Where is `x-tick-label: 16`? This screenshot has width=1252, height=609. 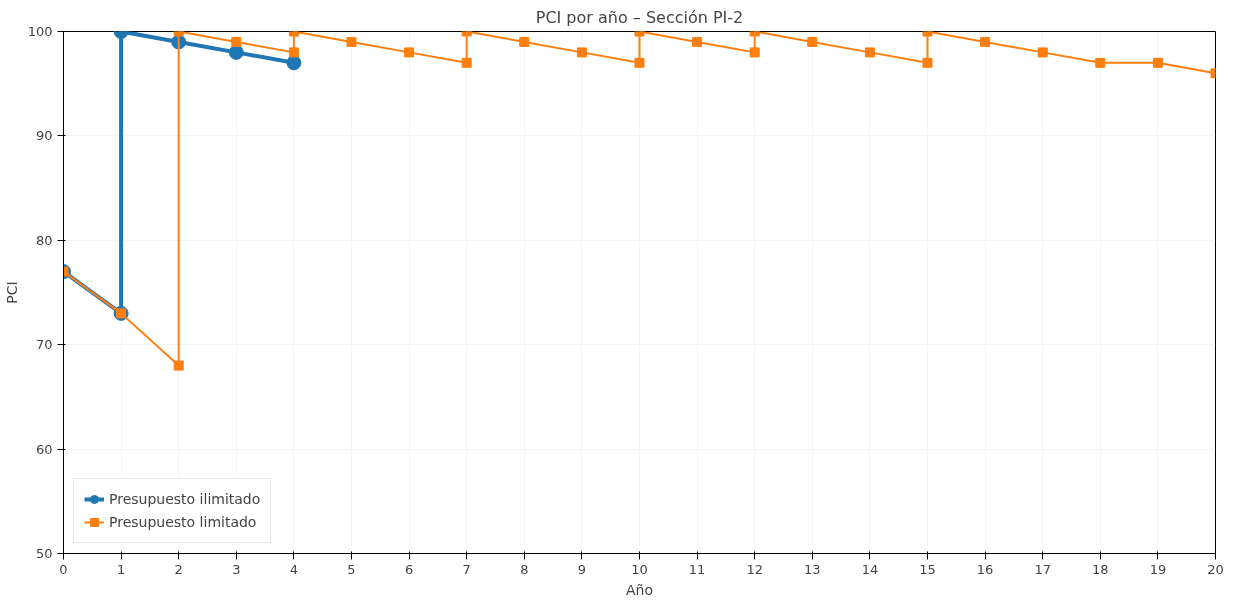 x-tick-label: 16 is located at coordinates (985, 569).